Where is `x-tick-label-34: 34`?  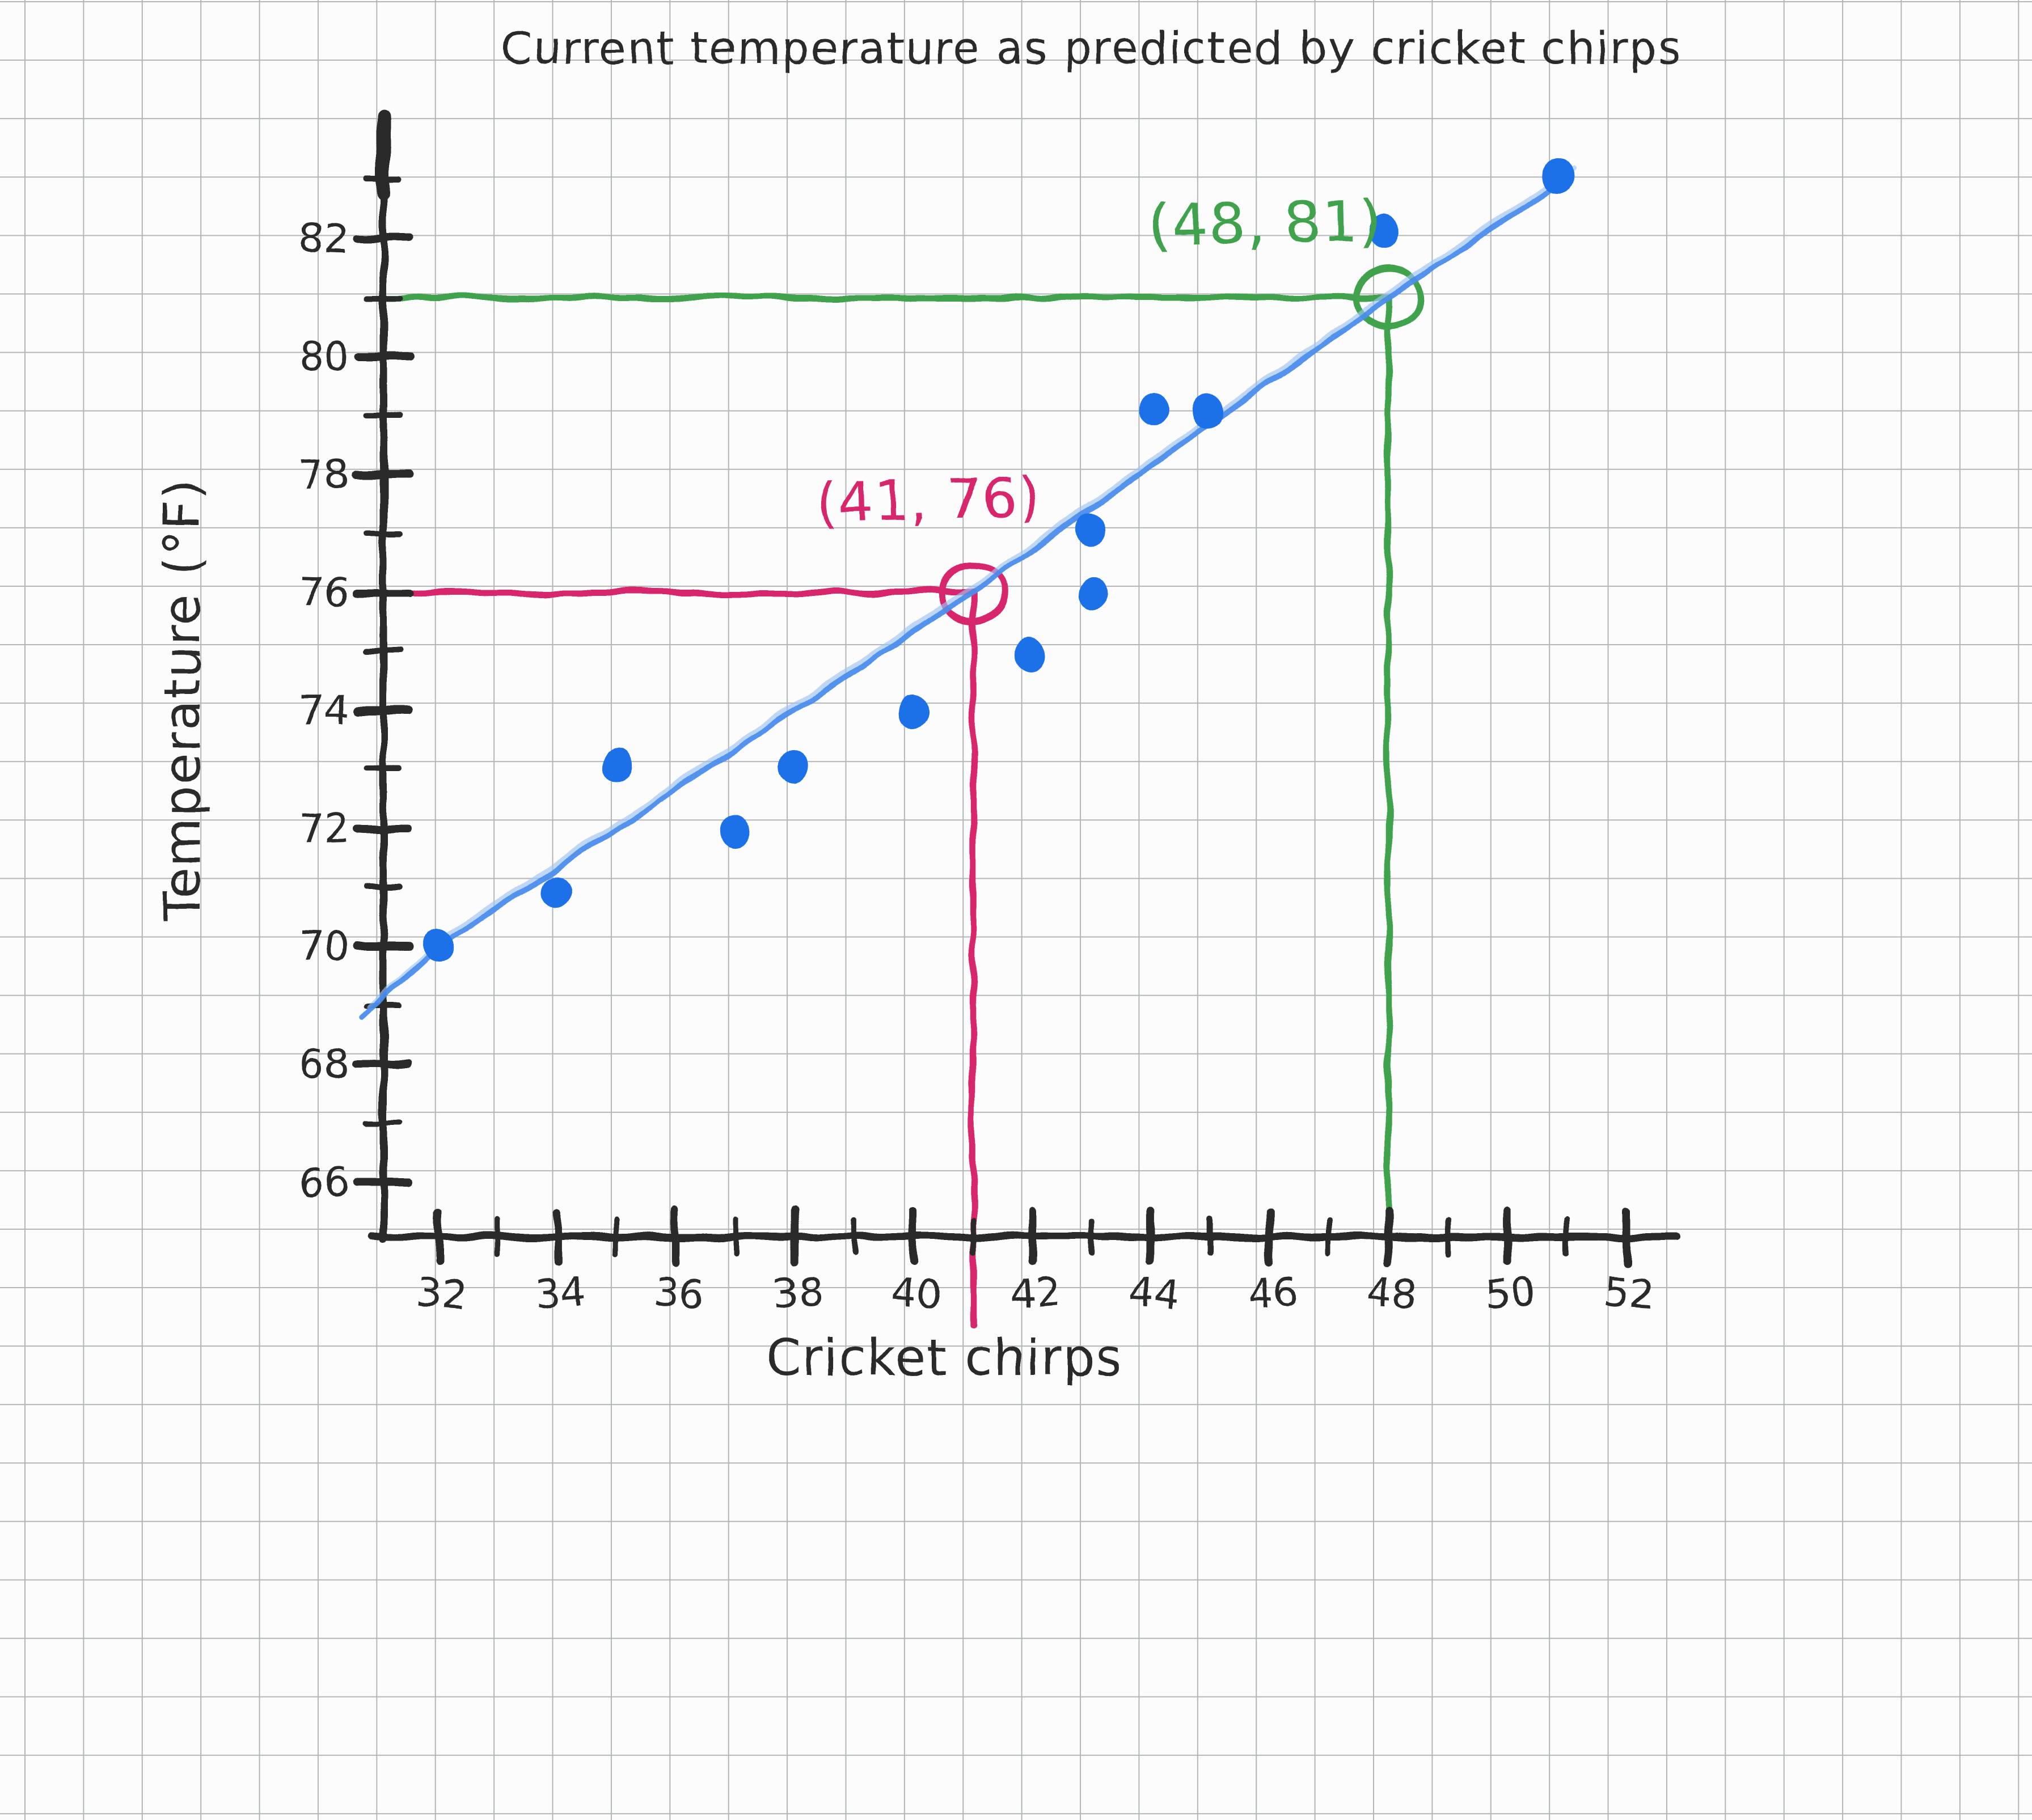
x-tick-label-34: 34 is located at coordinates (561, 1293).